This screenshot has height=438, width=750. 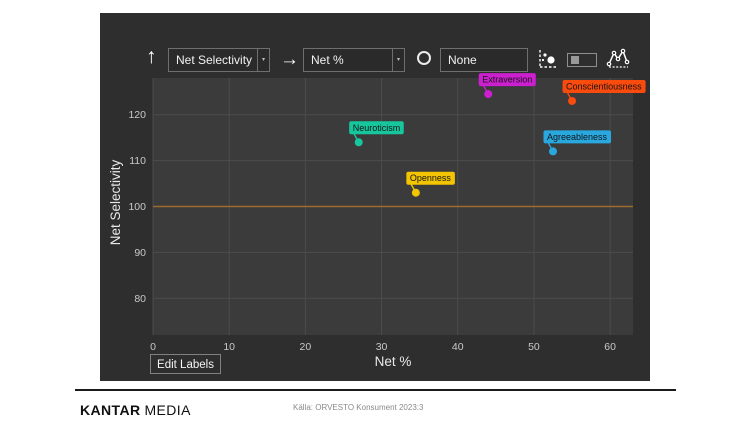 I want to click on toggle-knob, so click(x=575, y=60).